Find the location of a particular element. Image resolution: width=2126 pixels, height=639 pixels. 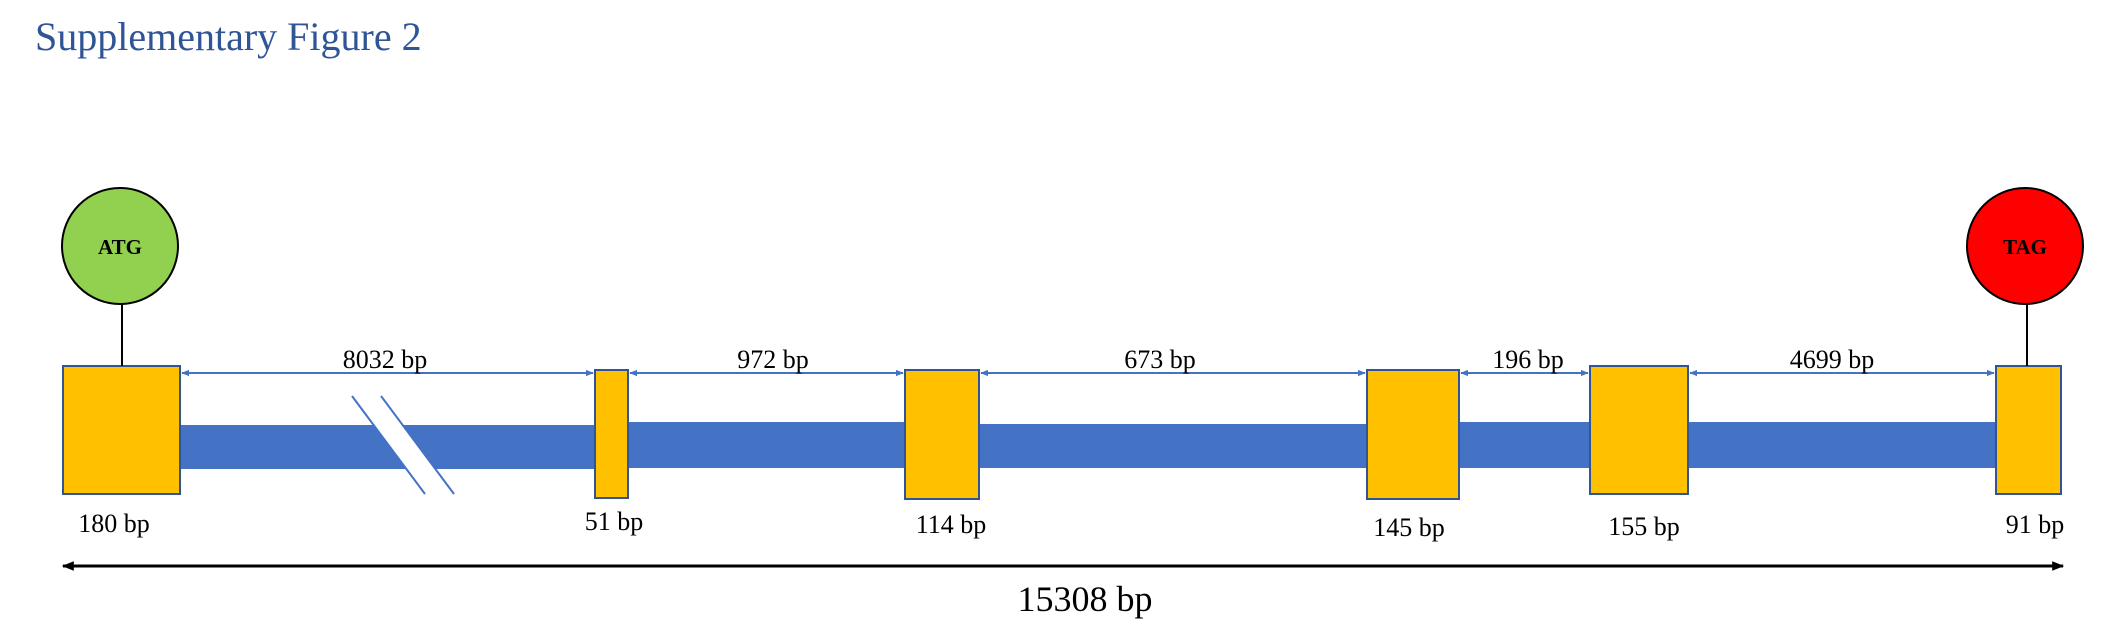

intron-bars is located at coordinates (1088, 445).